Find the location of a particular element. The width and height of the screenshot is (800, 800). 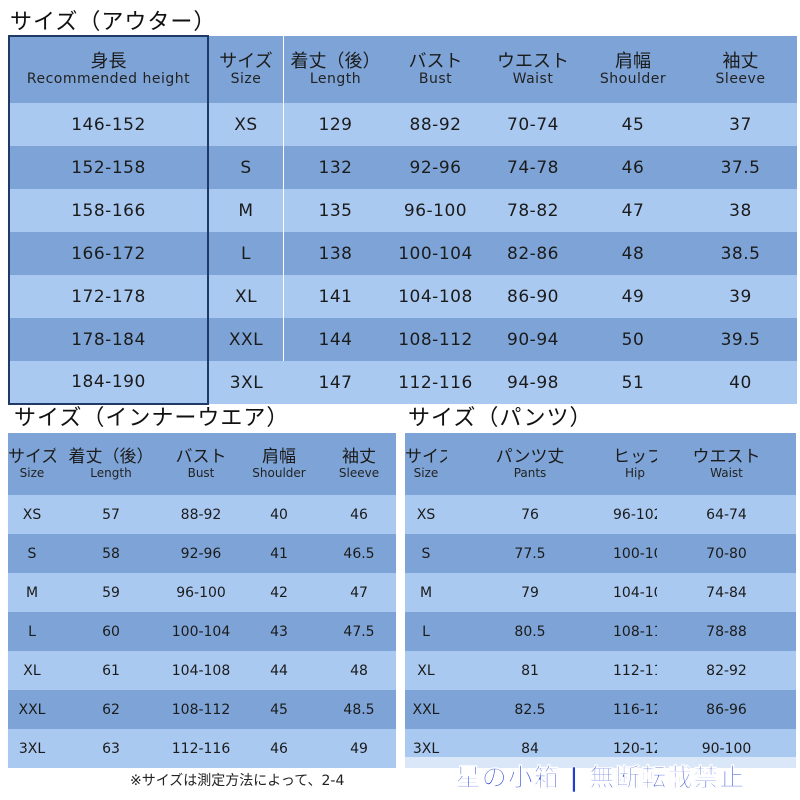

table-cell: 44 is located at coordinates (279, 670).